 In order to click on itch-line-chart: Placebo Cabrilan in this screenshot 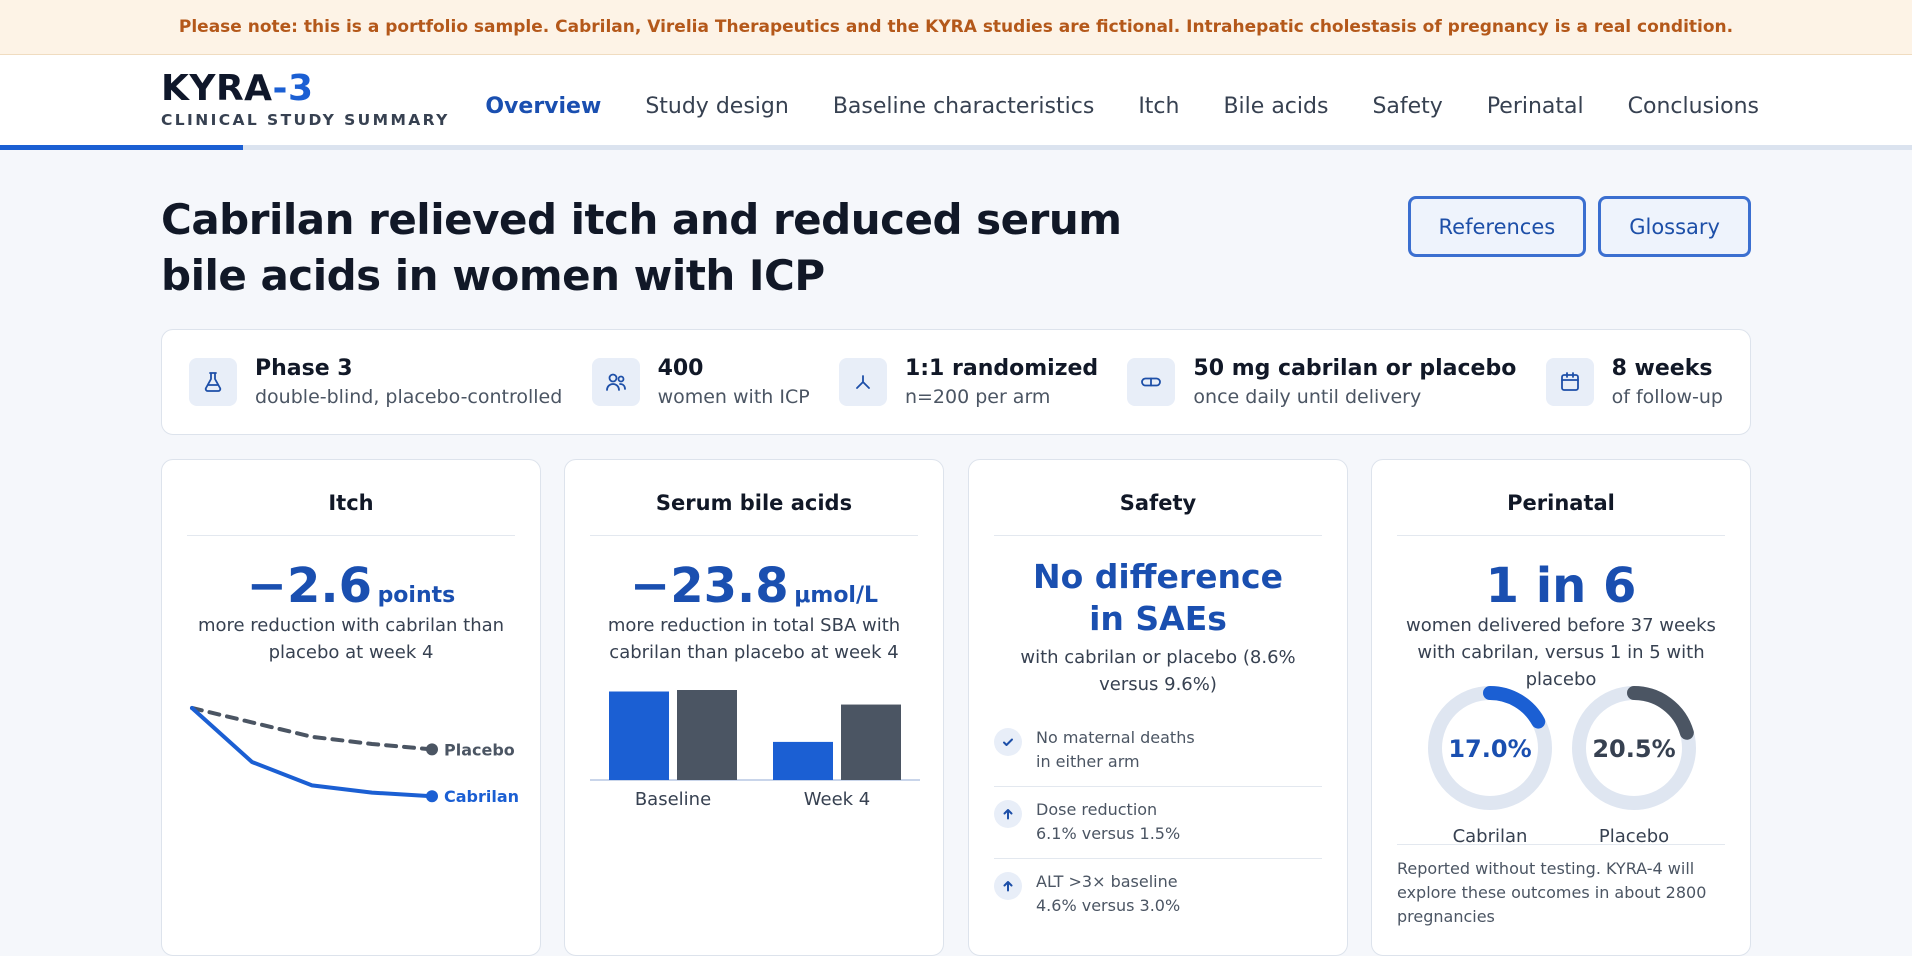, I will do `click(354, 756)`.